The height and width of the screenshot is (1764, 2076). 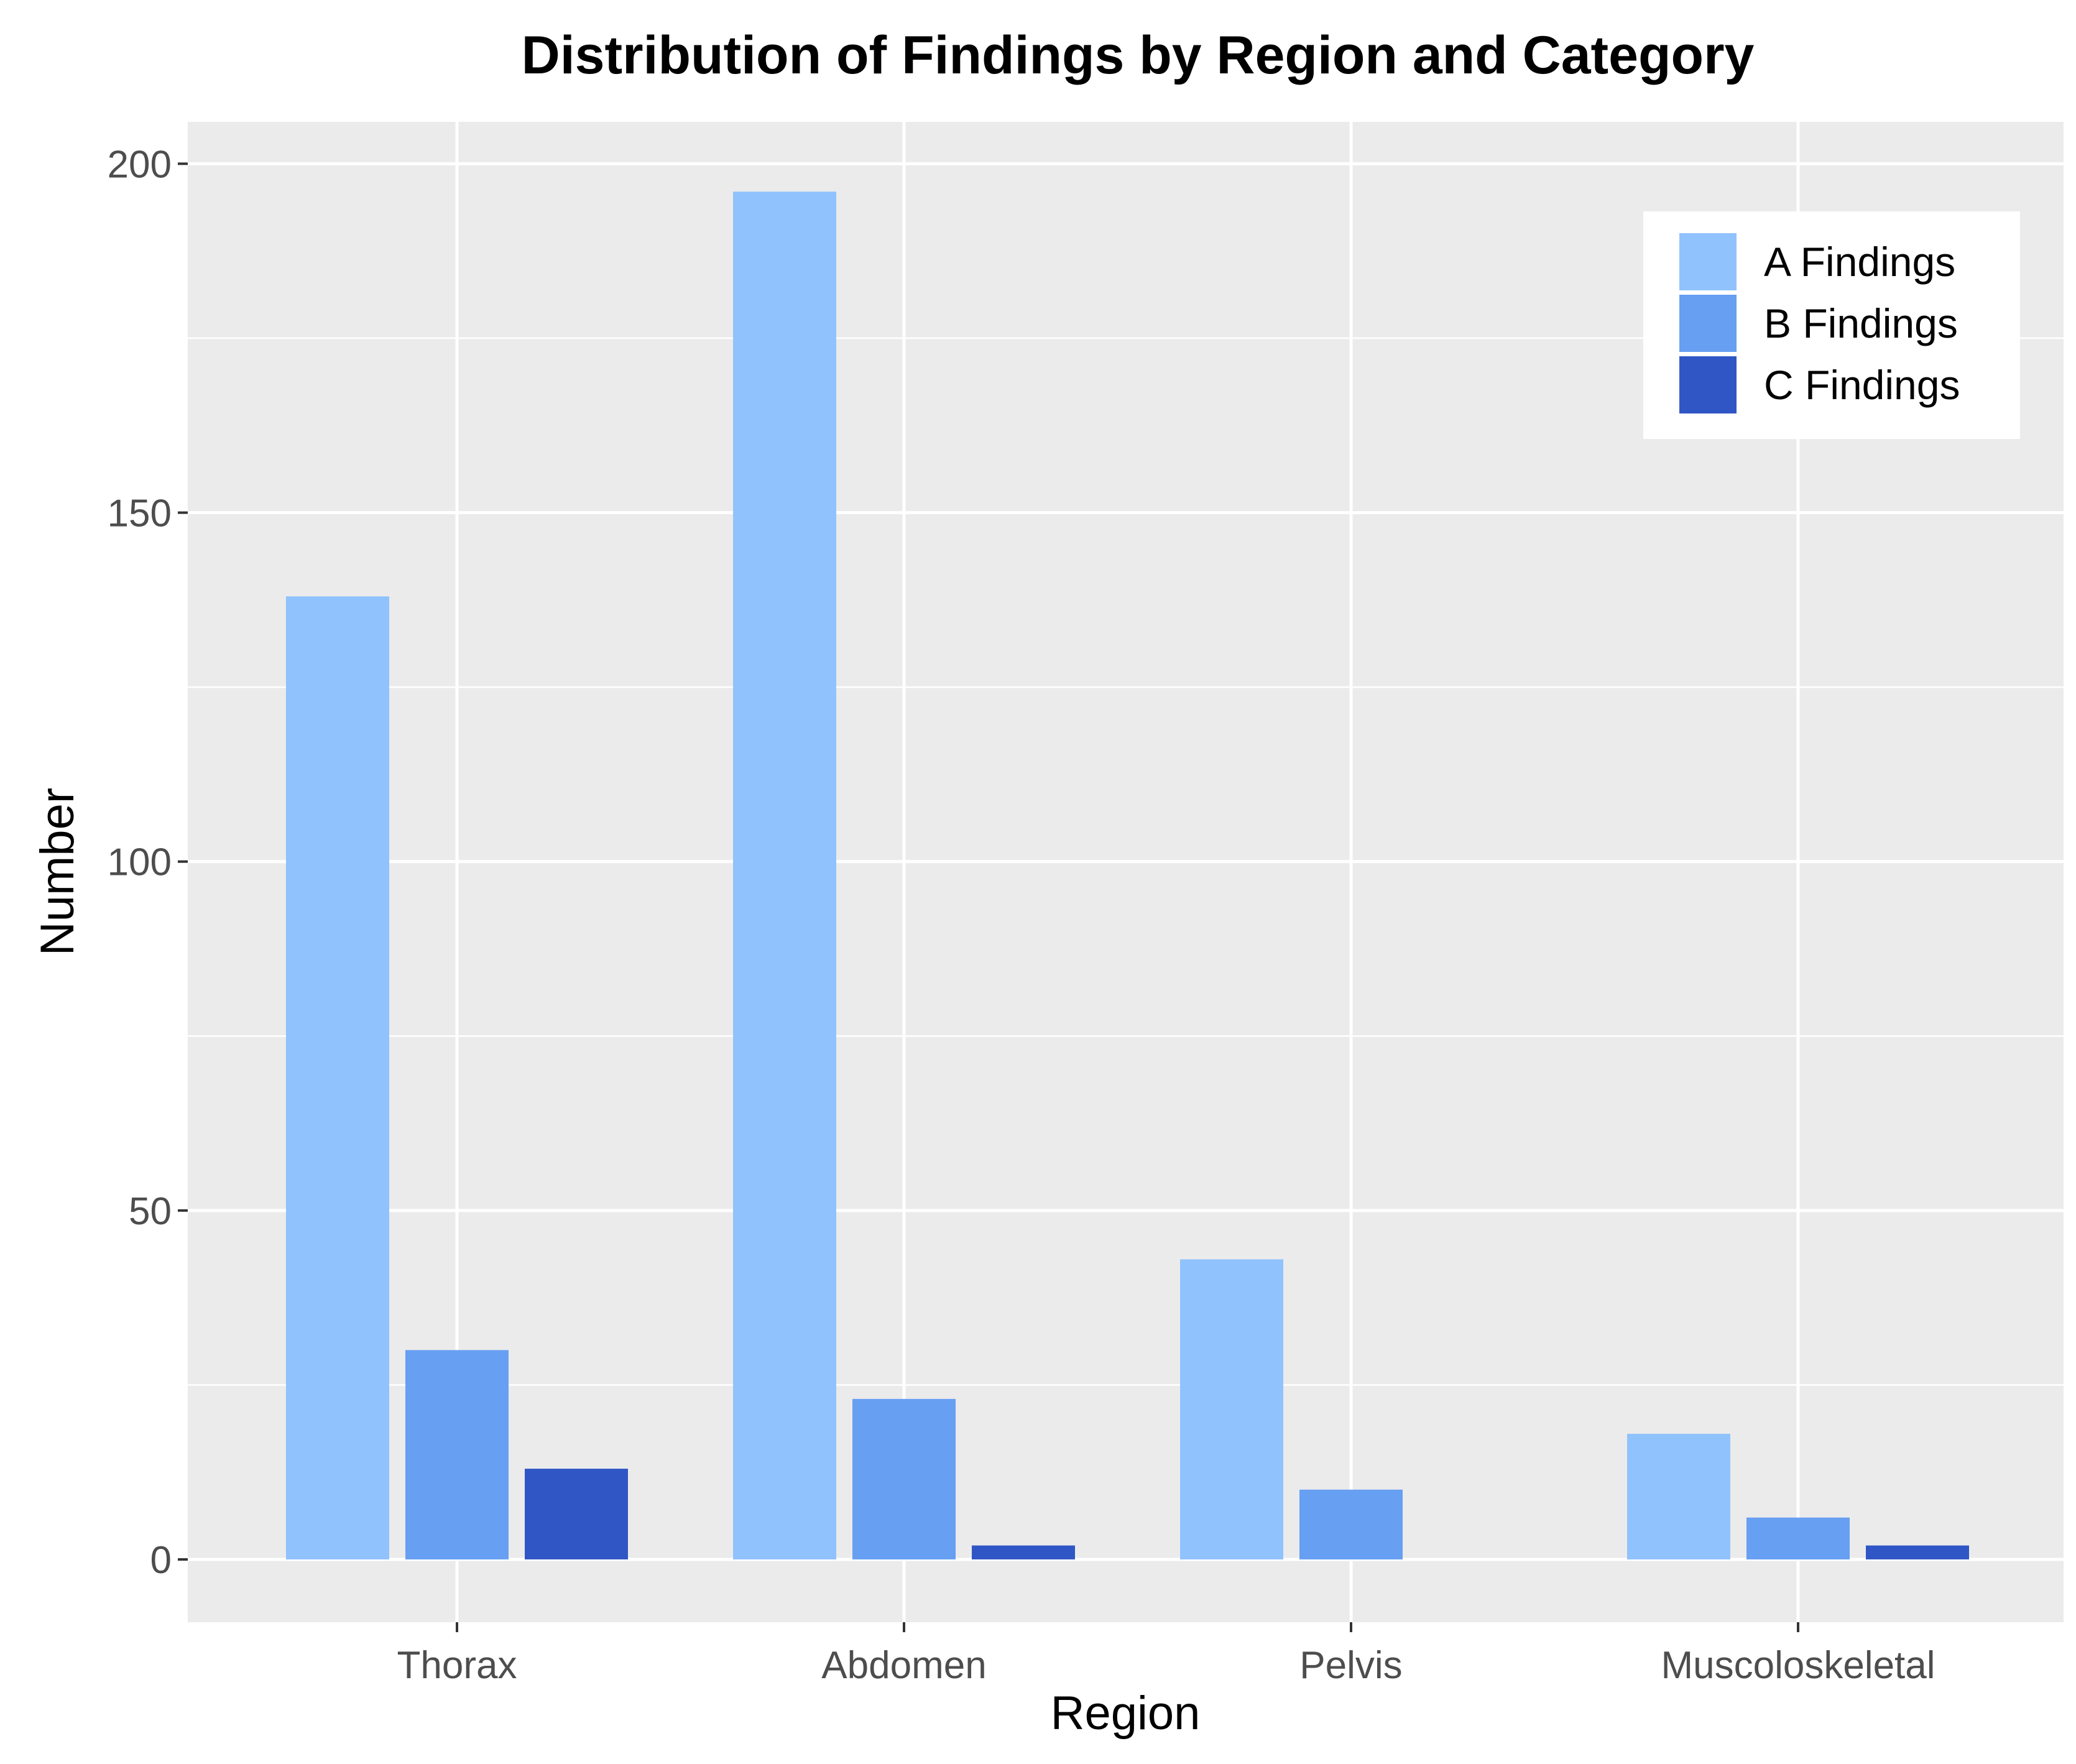 I want to click on x-axis: Thorax Abdomen Pelvis Muscoloskeletal, so click(x=1166, y=1654).